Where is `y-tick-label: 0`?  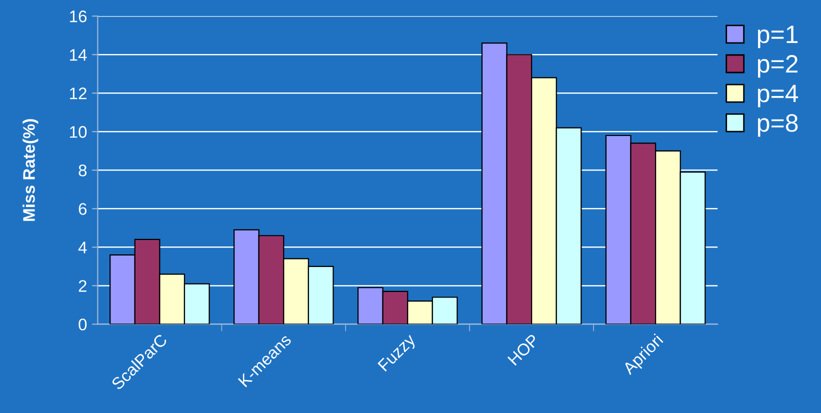
y-tick-label: 0 is located at coordinates (82, 324).